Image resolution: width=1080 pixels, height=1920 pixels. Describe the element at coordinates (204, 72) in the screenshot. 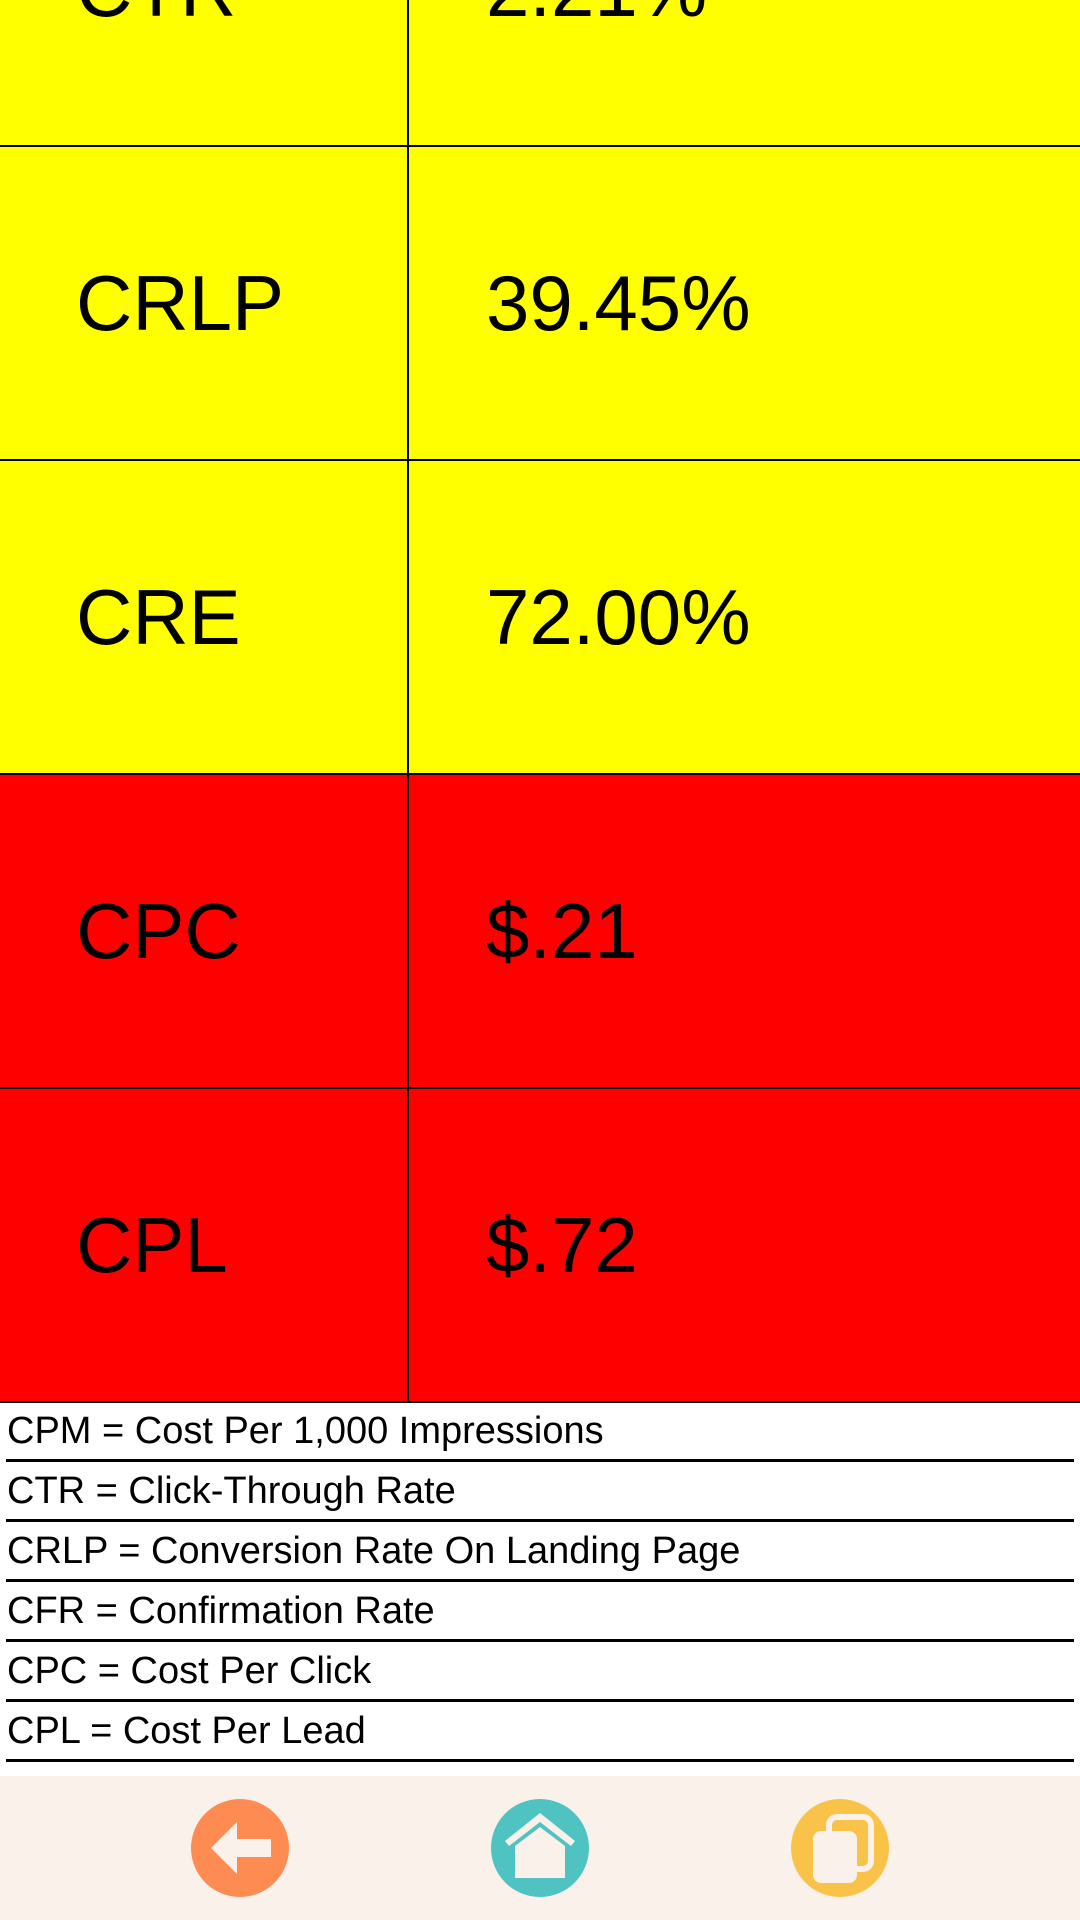

I see `metric-label: CTR` at that location.